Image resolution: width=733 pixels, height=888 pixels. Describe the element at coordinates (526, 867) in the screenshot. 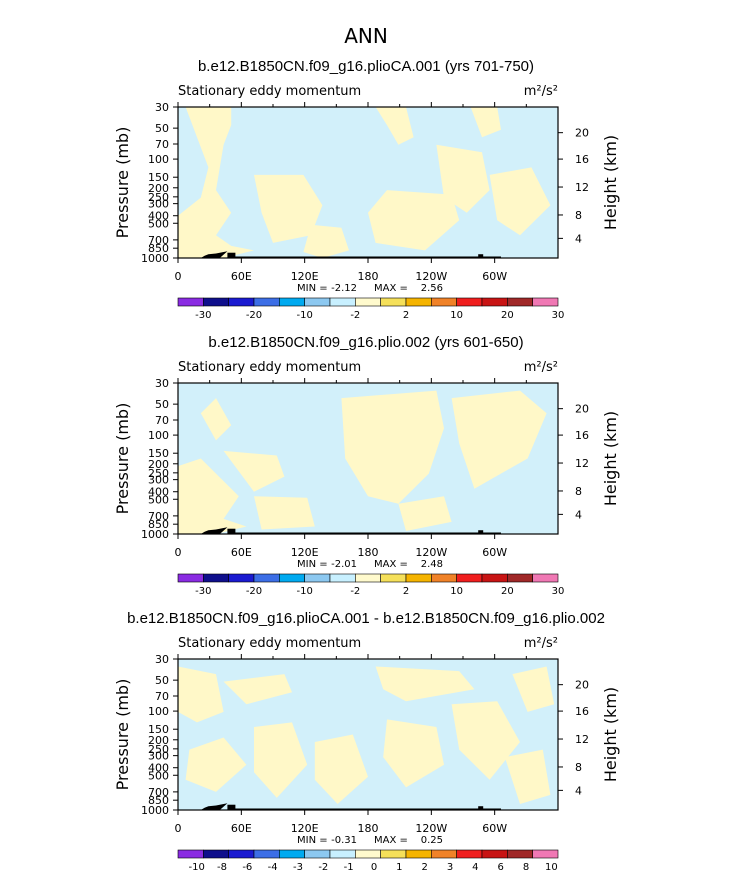

I see `colorbar-label: 8` at that location.